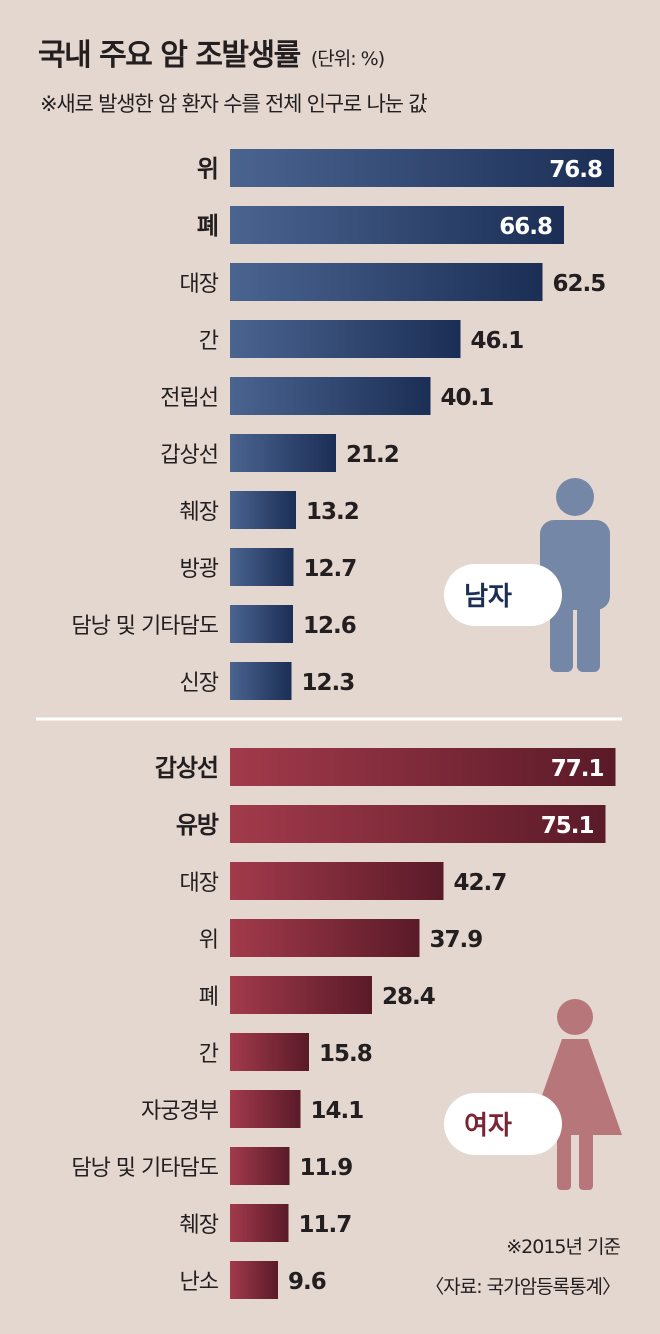 This screenshot has width=660, height=1334. What do you see at coordinates (372, 455) in the screenshot?
I see `male-value-label: 21.2` at bounding box center [372, 455].